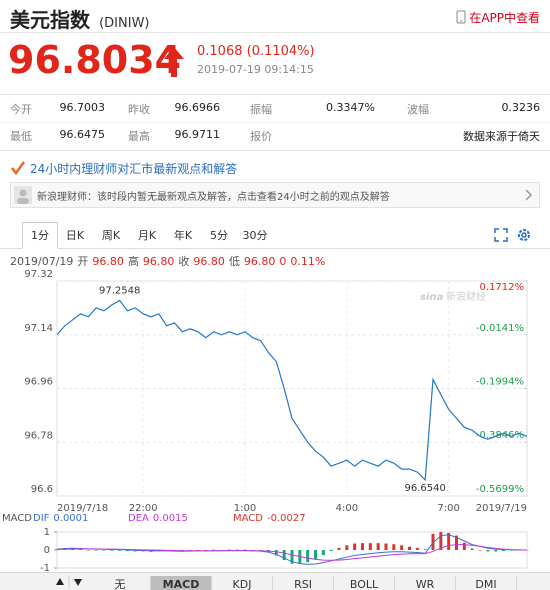 The image size is (550, 590). What do you see at coordinates (82, 508) in the screenshot?
I see `x-tick-label: 2019/7/18` at bounding box center [82, 508].